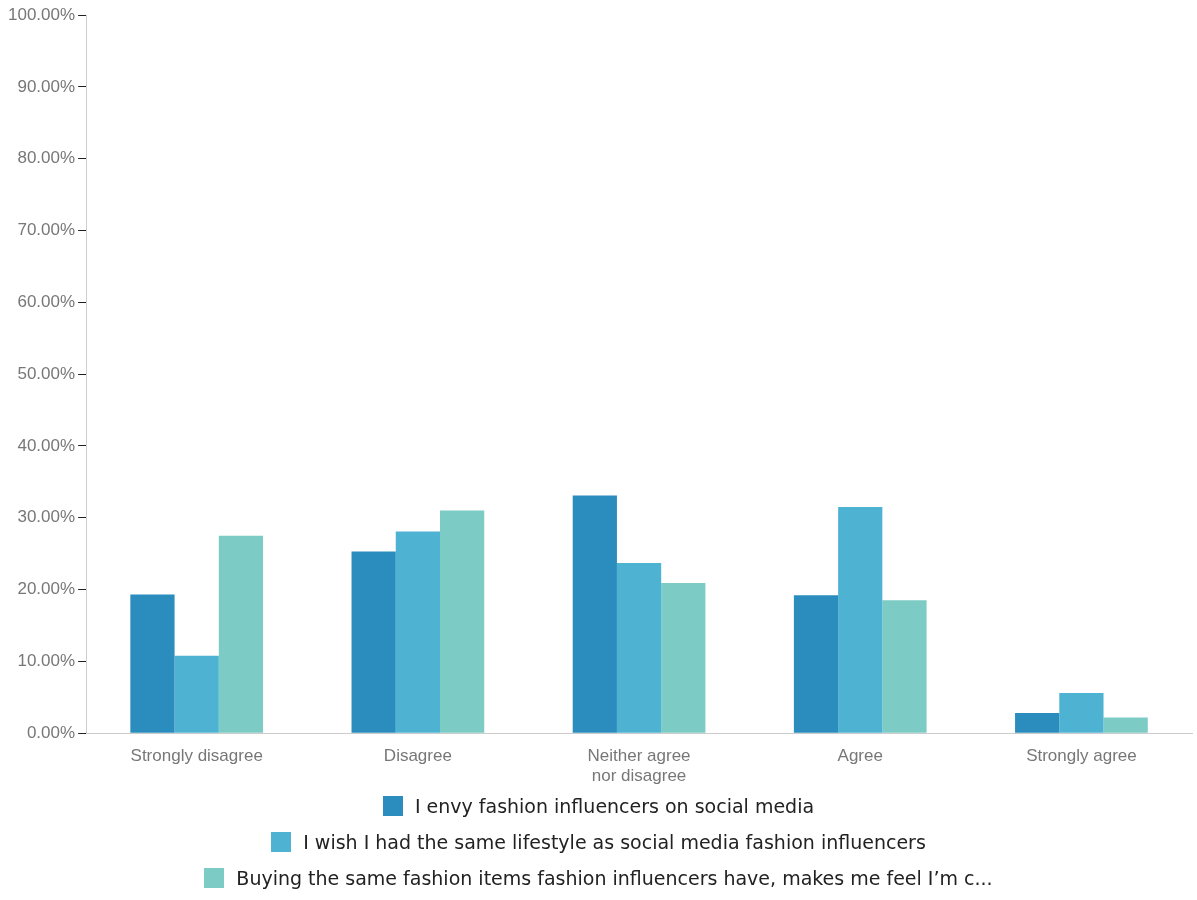 Image resolution: width=1197 pixels, height=900 pixels. Describe the element at coordinates (46, 158) in the screenshot. I see `y-tick-label: 80.00%` at that location.